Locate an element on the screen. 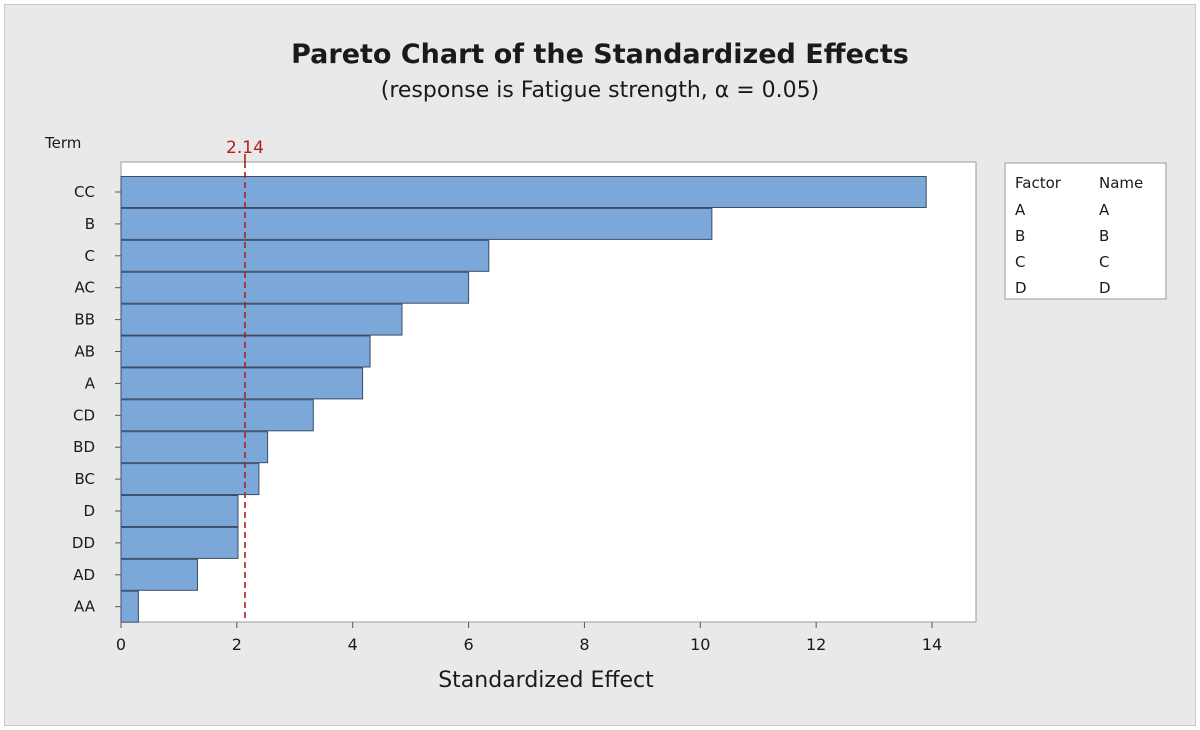 Image resolution: width=1200 pixels, height=730 pixels. y-tick-label: CC is located at coordinates (84, 192).